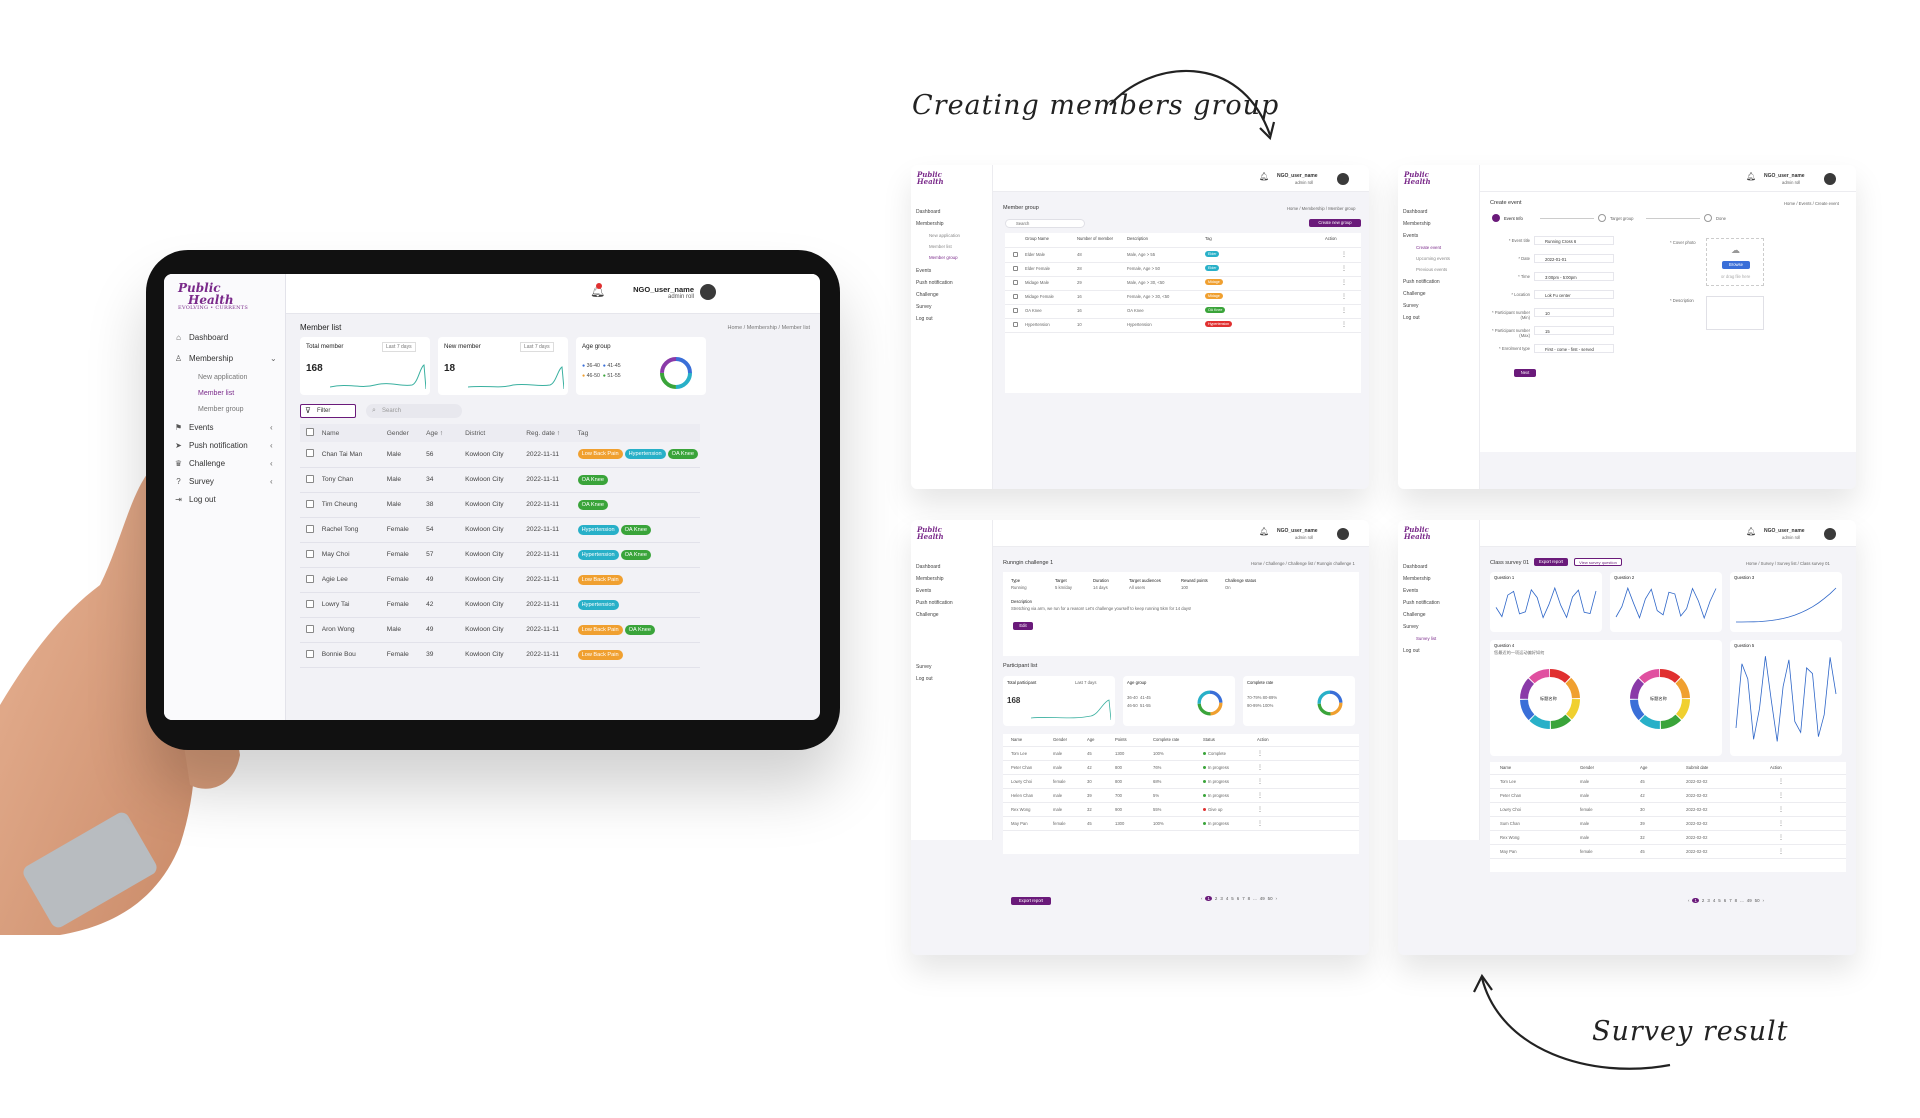 The height and width of the screenshot is (1118, 1920). I want to click on page-next-icon: ›, so click(1276, 898).